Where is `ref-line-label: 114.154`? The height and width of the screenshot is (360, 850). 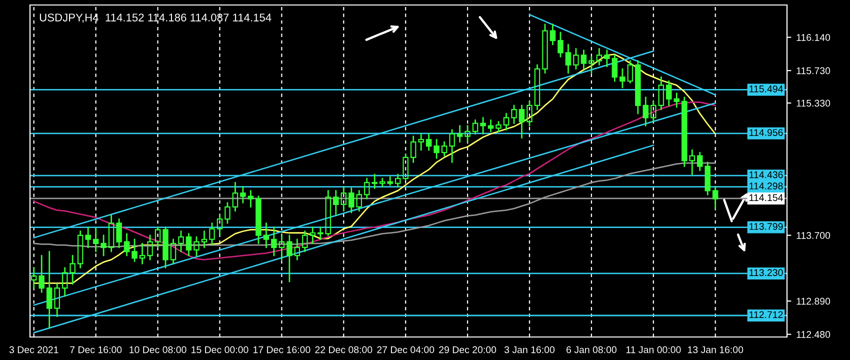 ref-line-label: 114.154 is located at coordinates (766, 198).